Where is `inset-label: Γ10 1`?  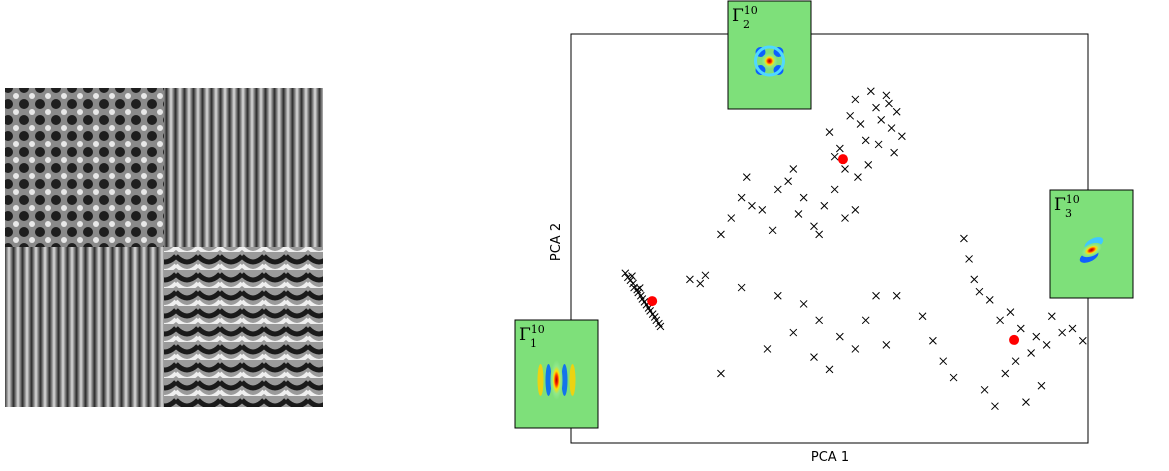
inset-label: Γ10 1 is located at coordinates (532, 336).